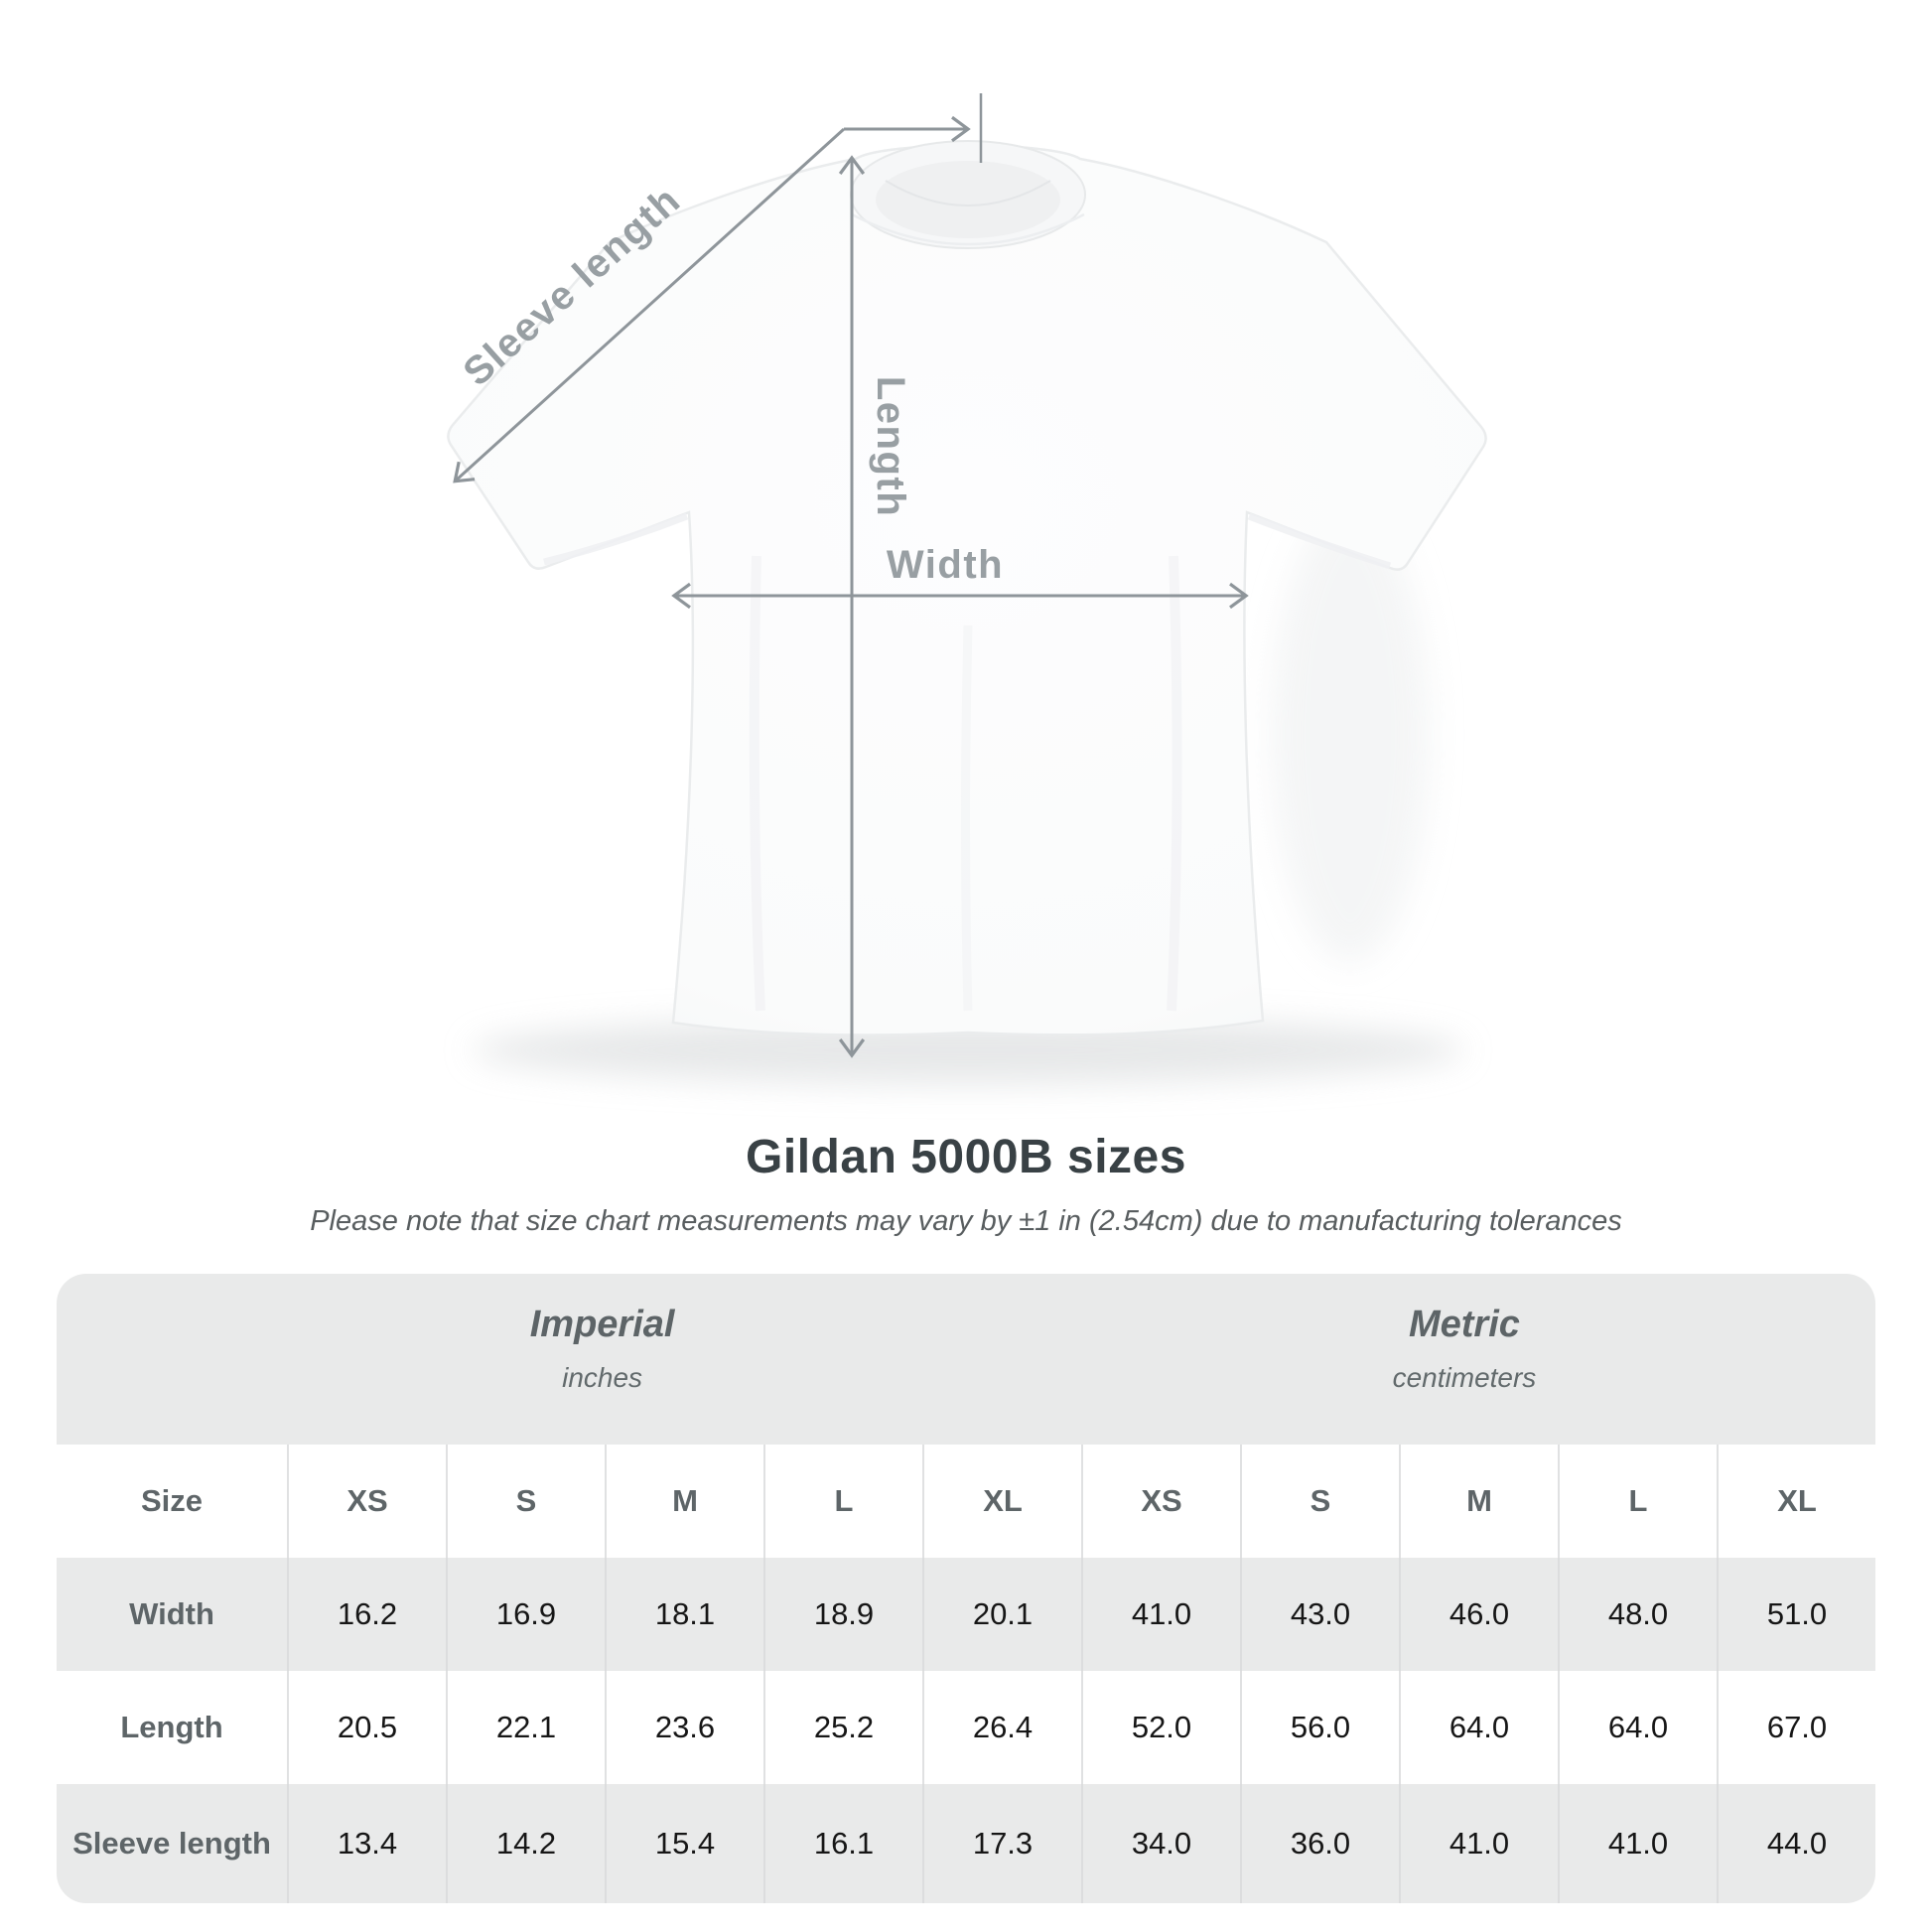 The image size is (1932, 1932). What do you see at coordinates (1796, 1727) in the screenshot?
I see `table-cell: 67.0` at bounding box center [1796, 1727].